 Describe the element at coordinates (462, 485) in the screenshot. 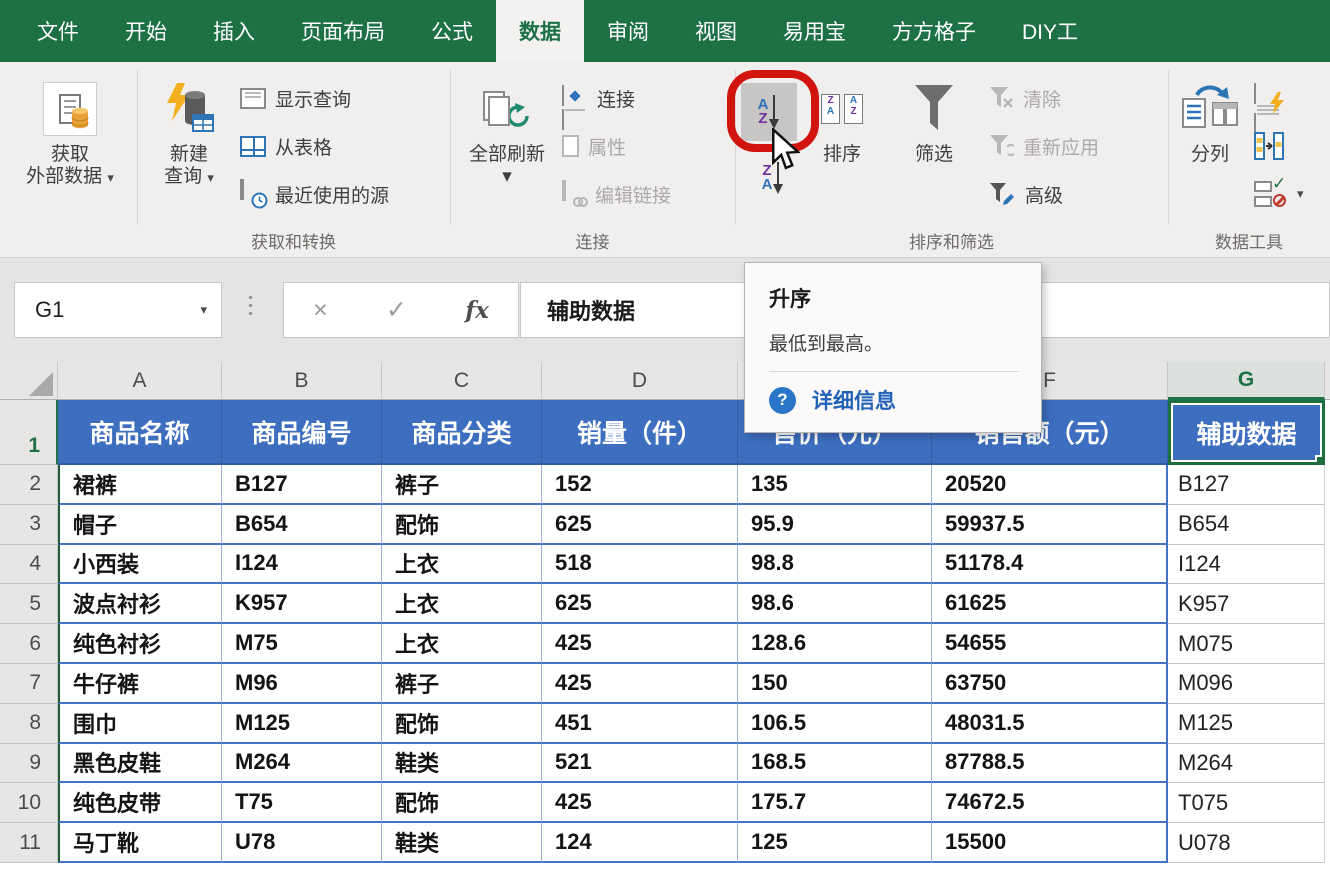

I see `cell: 裤子` at that location.